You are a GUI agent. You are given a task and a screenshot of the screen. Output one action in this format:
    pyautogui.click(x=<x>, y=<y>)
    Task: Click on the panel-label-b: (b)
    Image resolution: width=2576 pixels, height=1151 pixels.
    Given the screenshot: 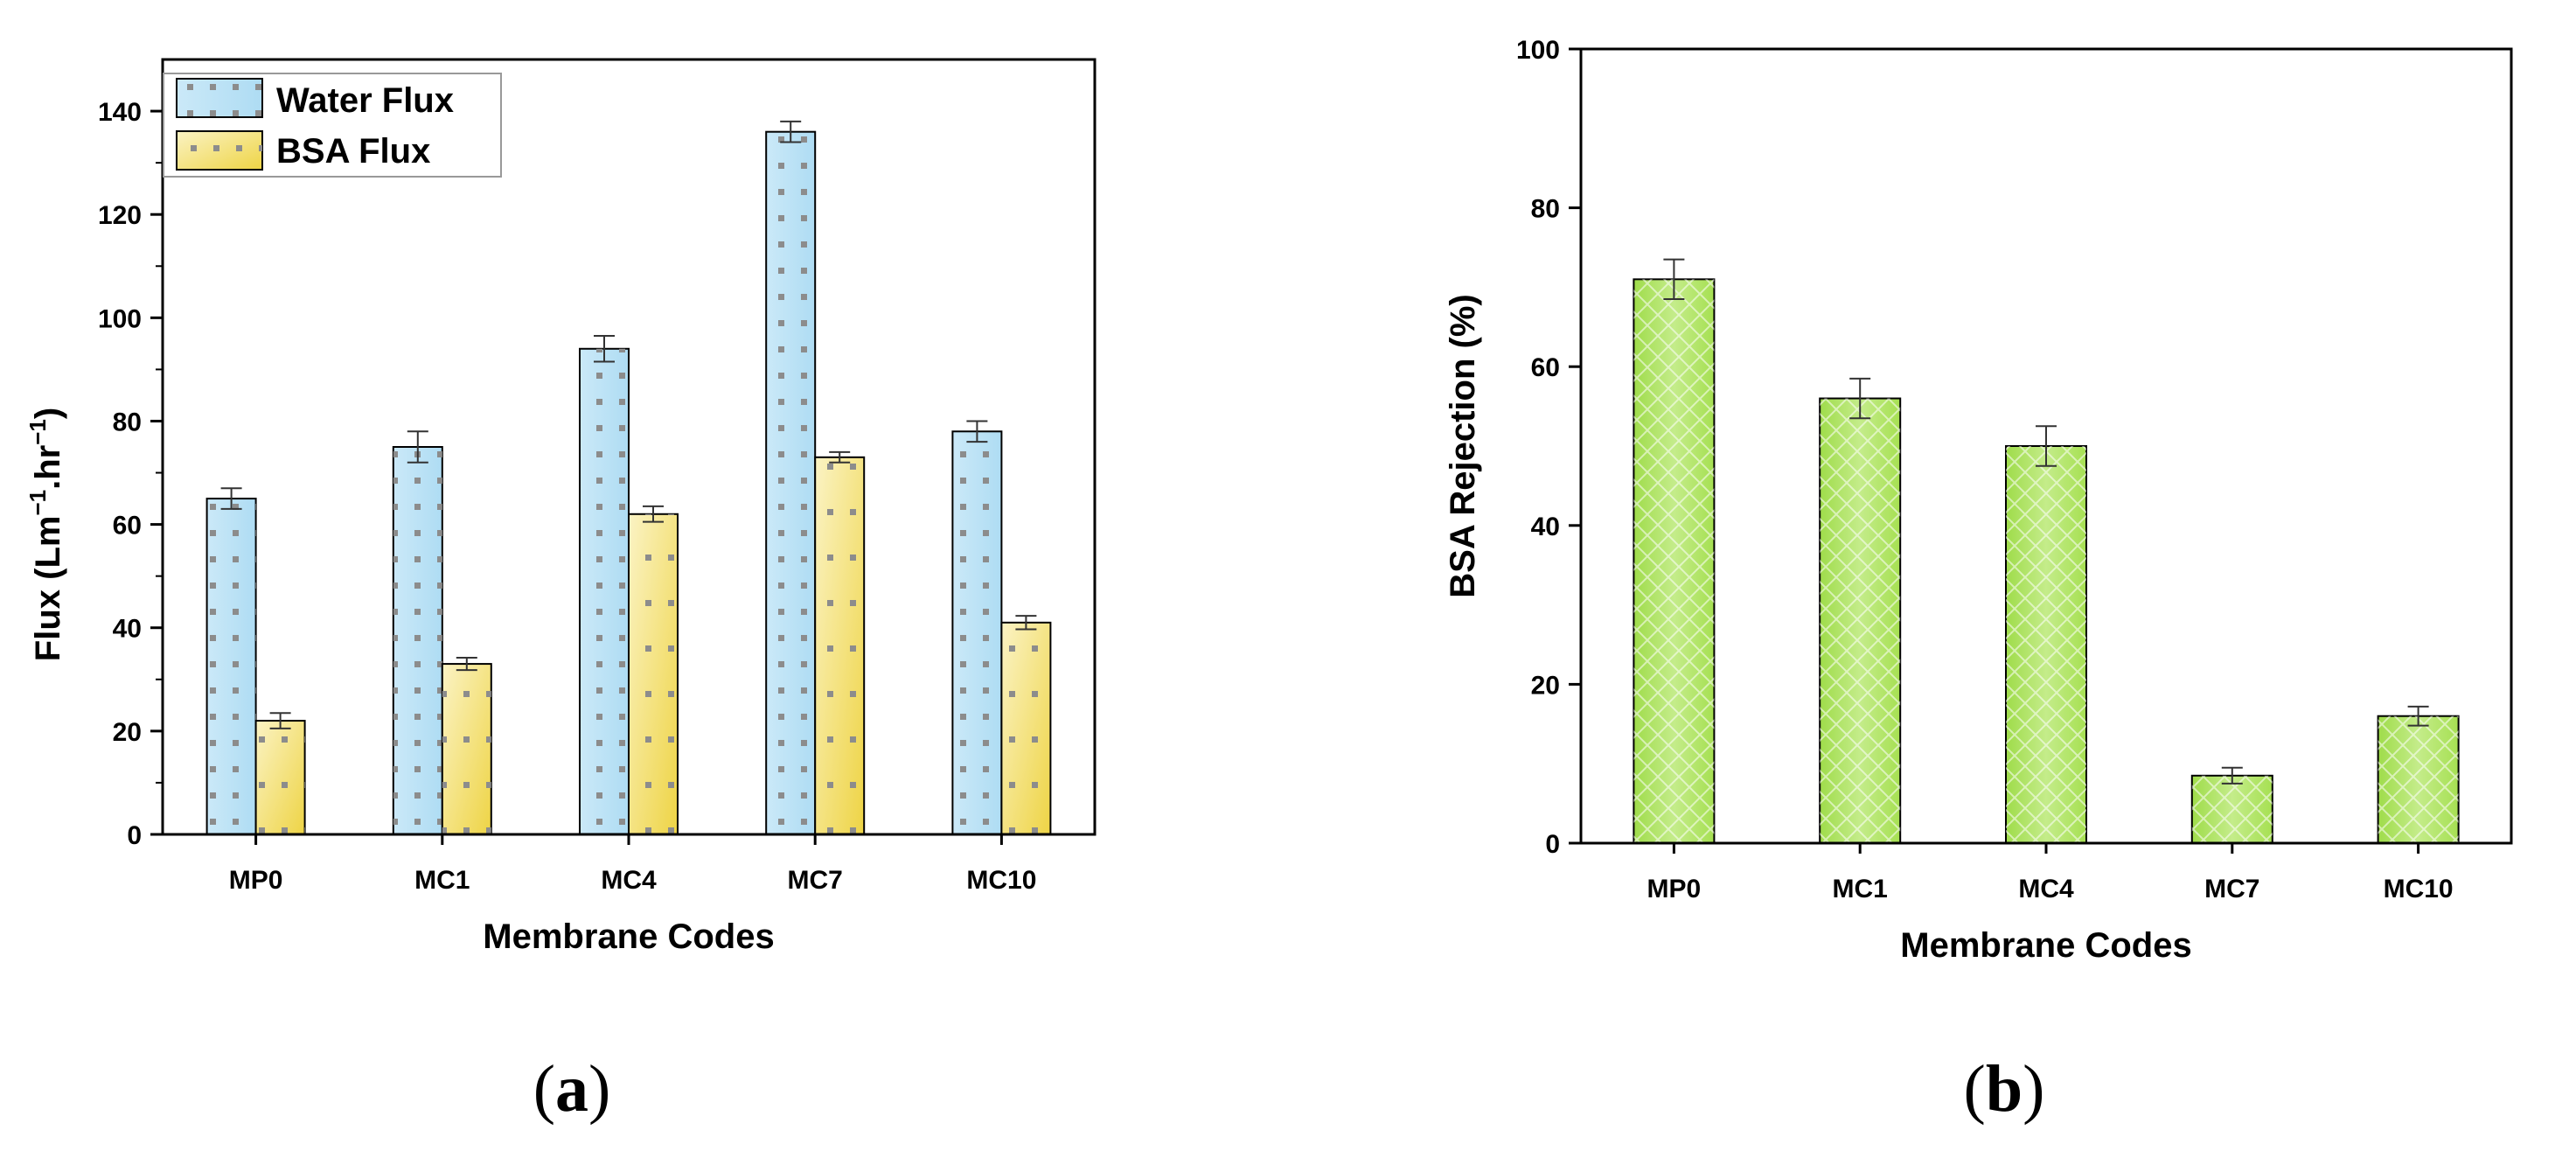 What is the action you would take?
    pyautogui.click(x=2005, y=1089)
    